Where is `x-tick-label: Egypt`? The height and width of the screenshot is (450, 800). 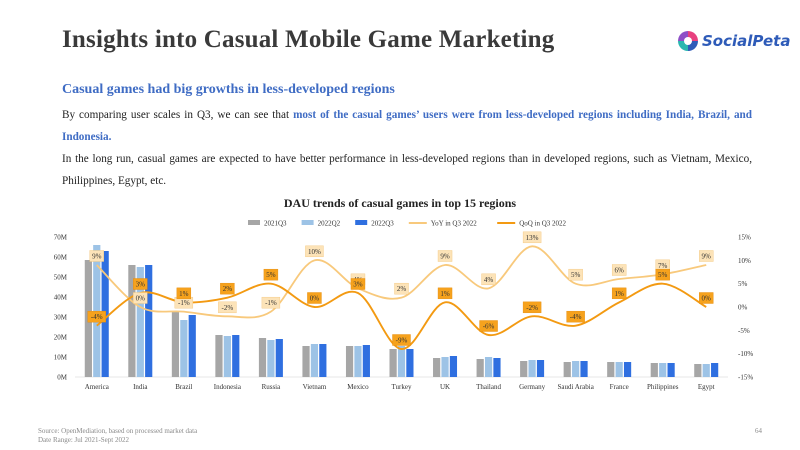
x-tick-label: Egypt is located at coordinates (706, 387).